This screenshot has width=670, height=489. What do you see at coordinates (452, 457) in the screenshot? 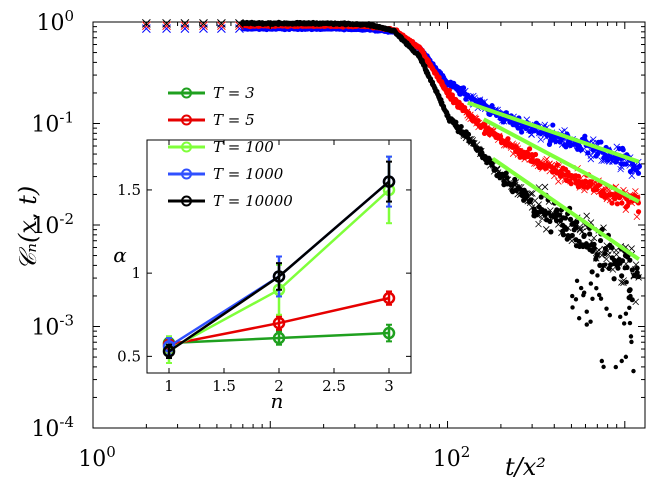
I see `main-x-tick-label: 102` at bounding box center [452, 457].